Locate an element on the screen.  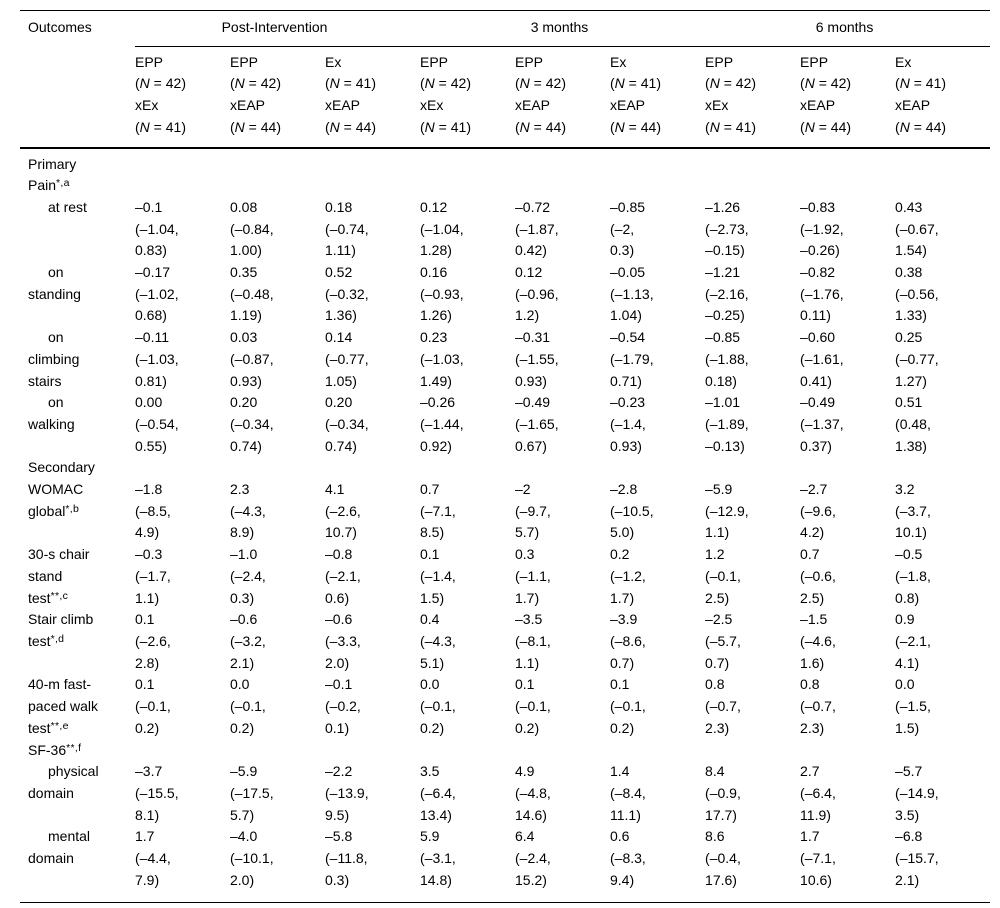
estimate-cell-r9-c2: –1.0 (–2.4, 0.3) is located at coordinates (248, 576).